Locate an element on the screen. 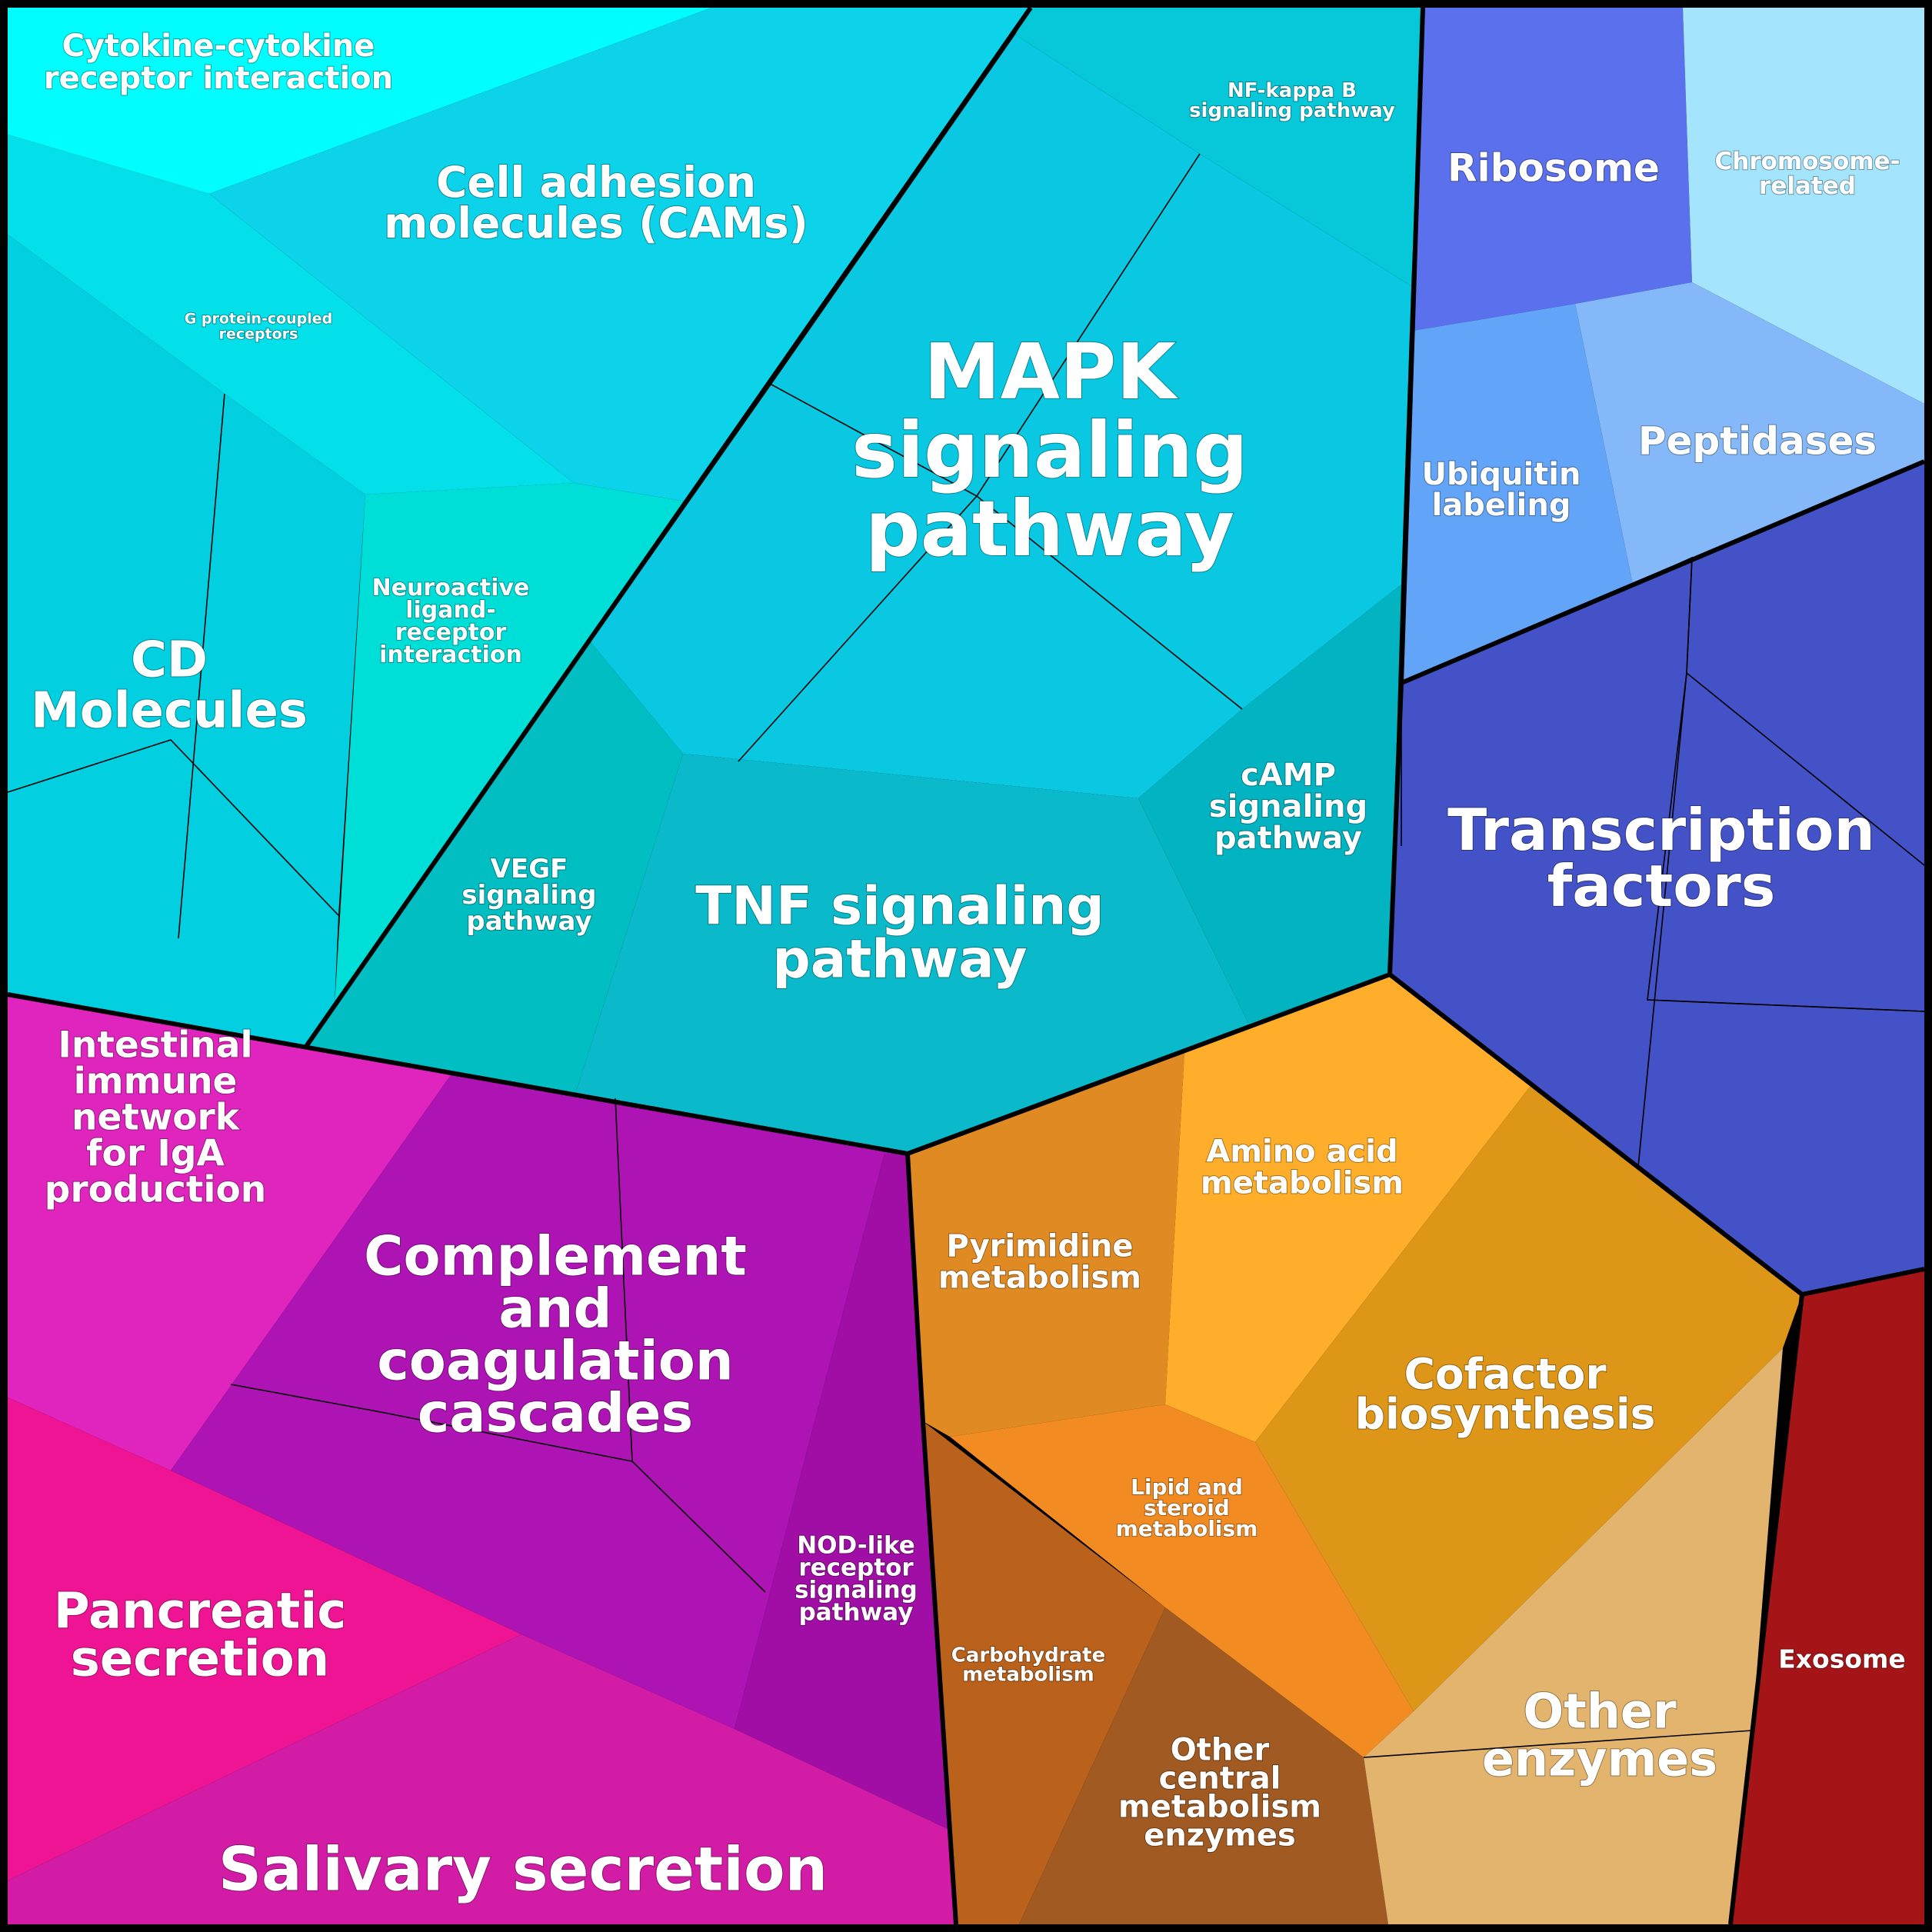  cell-ribosome is located at coordinates (1552, 169).